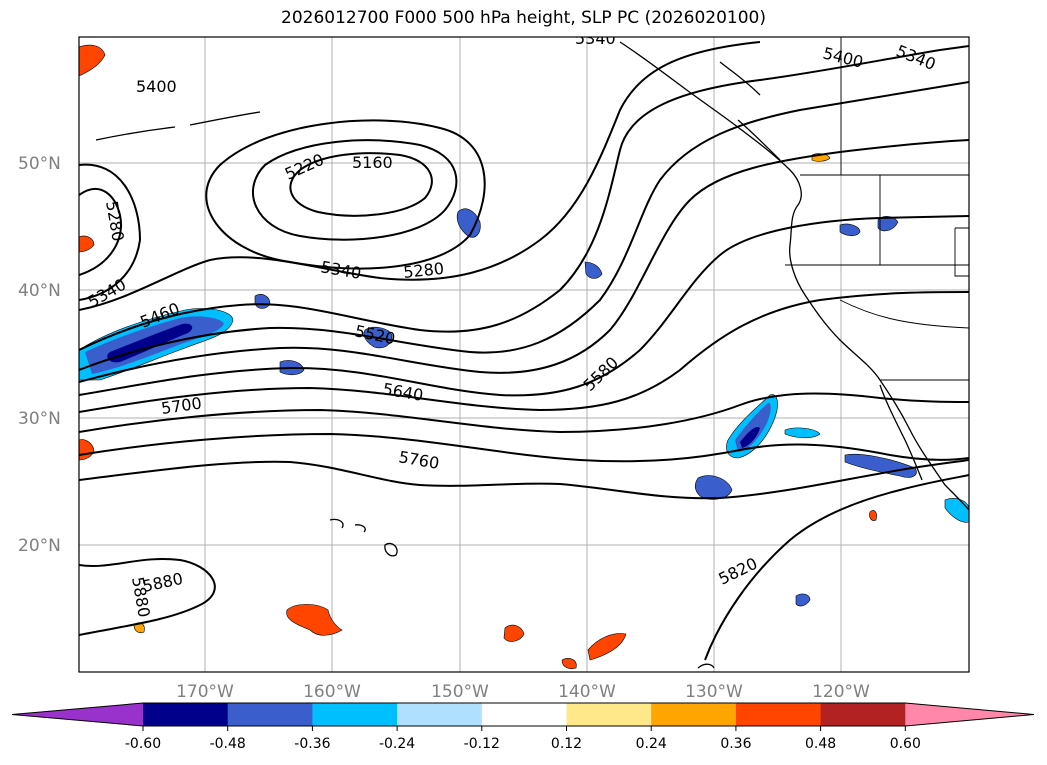 The height and width of the screenshot is (765, 1047). I want to click on lon-label: 130°W, so click(714, 692).